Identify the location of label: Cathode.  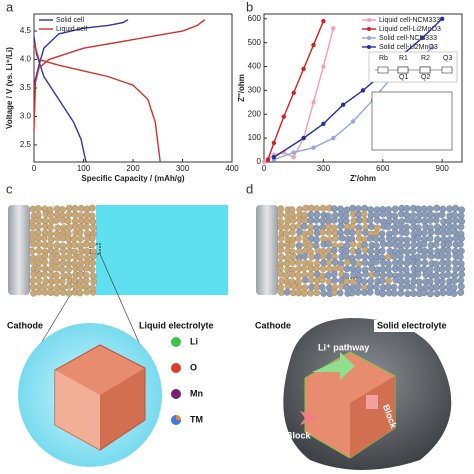
(273, 325).